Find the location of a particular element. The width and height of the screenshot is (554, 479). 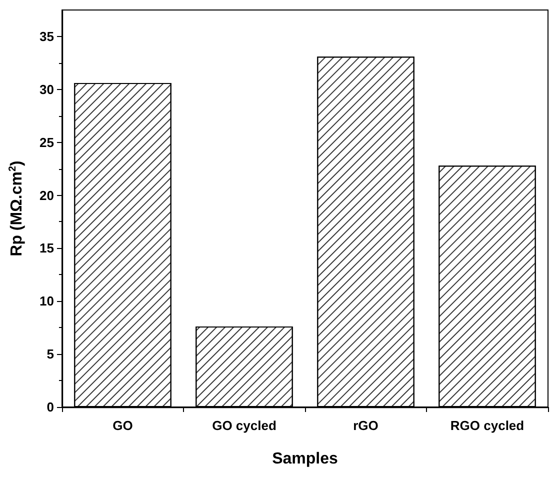

x-axis-title: Samples is located at coordinates (305, 459).